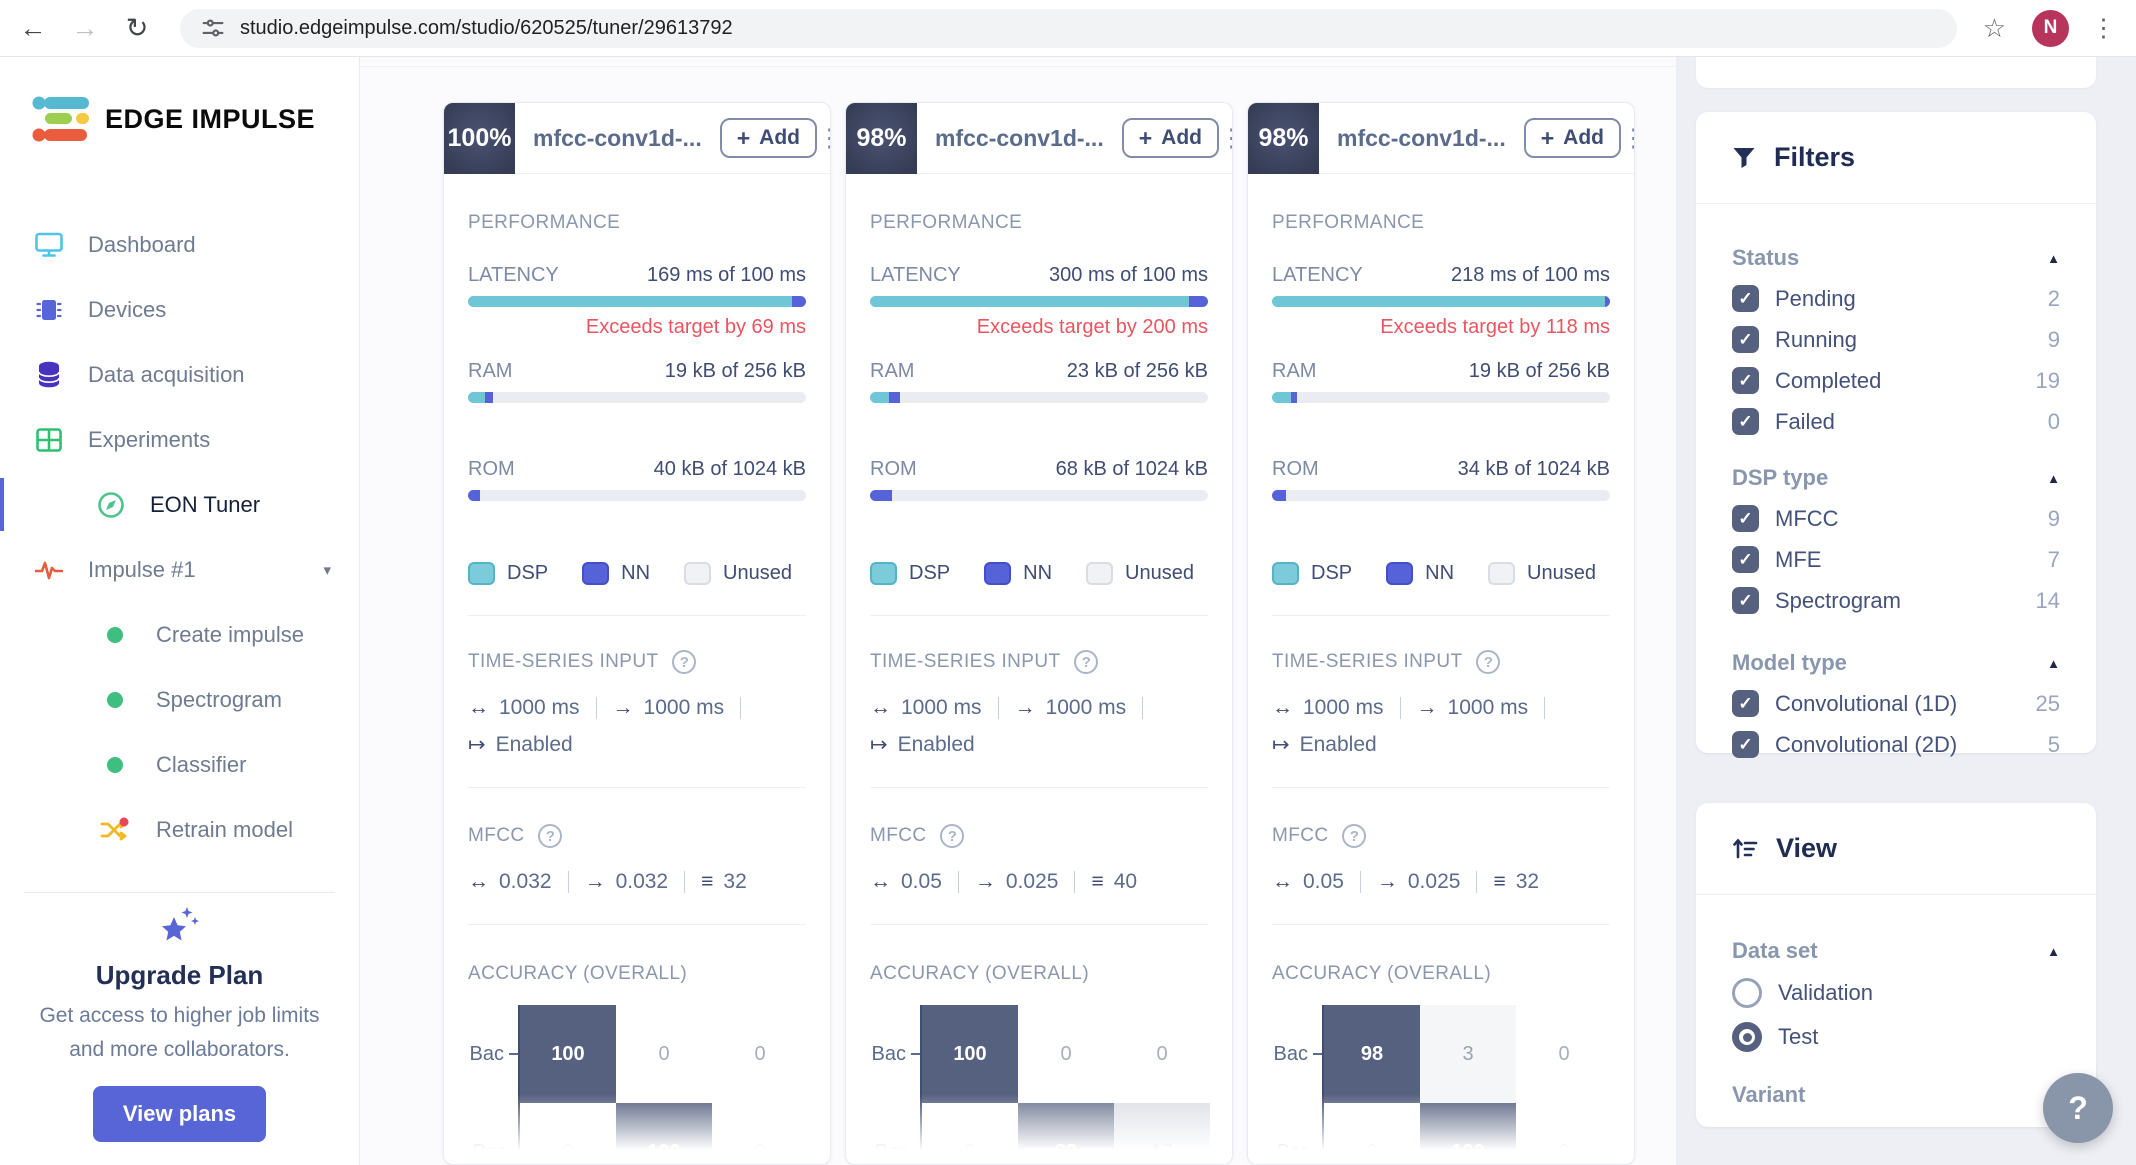  What do you see at coordinates (544, 222) in the screenshot?
I see `performance-label: PERFORMANCE` at bounding box center [544, 222].